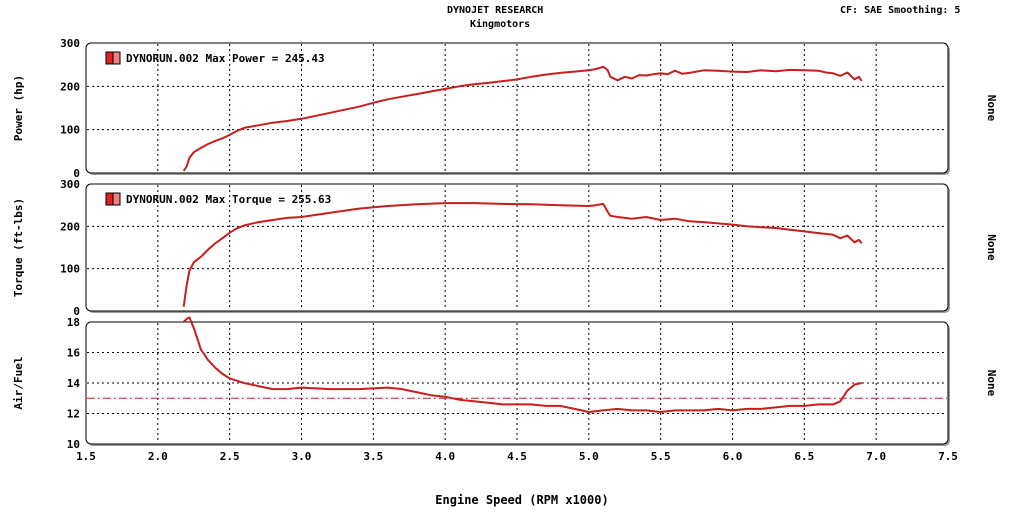  Describe the element at coordinates (302, 456) in the screenshot. I see `x-tick-label: 3.0` at that location.